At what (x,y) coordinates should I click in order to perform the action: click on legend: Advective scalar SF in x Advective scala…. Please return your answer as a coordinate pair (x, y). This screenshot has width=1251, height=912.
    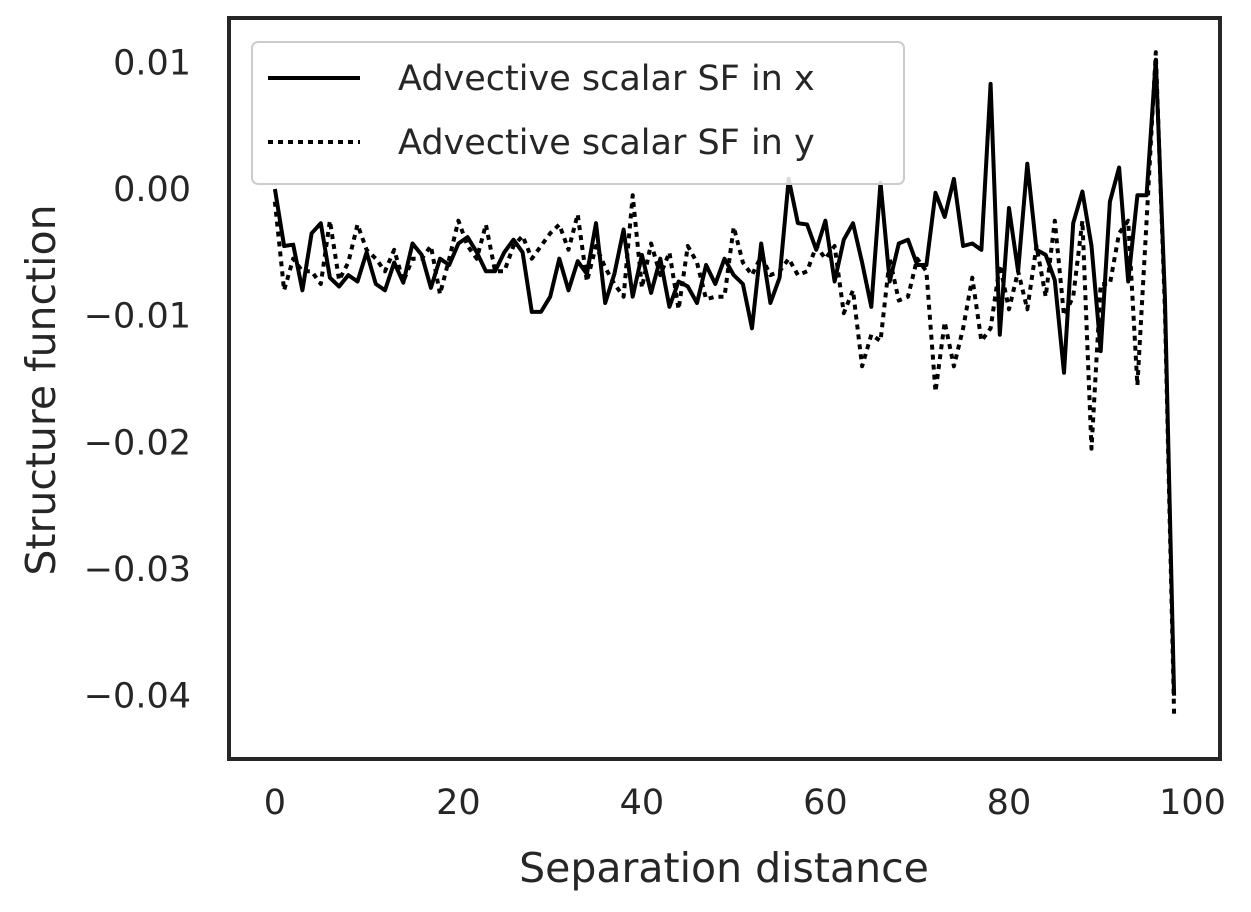
    Looking at the image, I should click on (578, 113).